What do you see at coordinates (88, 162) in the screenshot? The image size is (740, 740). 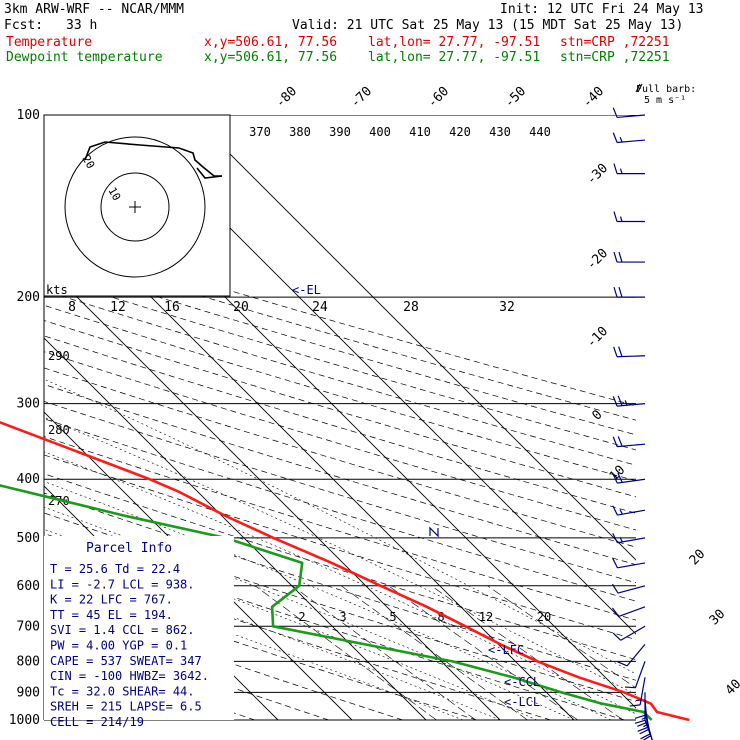 I see `hodograph-ring-label: 20` at bounding box center [88, 162].